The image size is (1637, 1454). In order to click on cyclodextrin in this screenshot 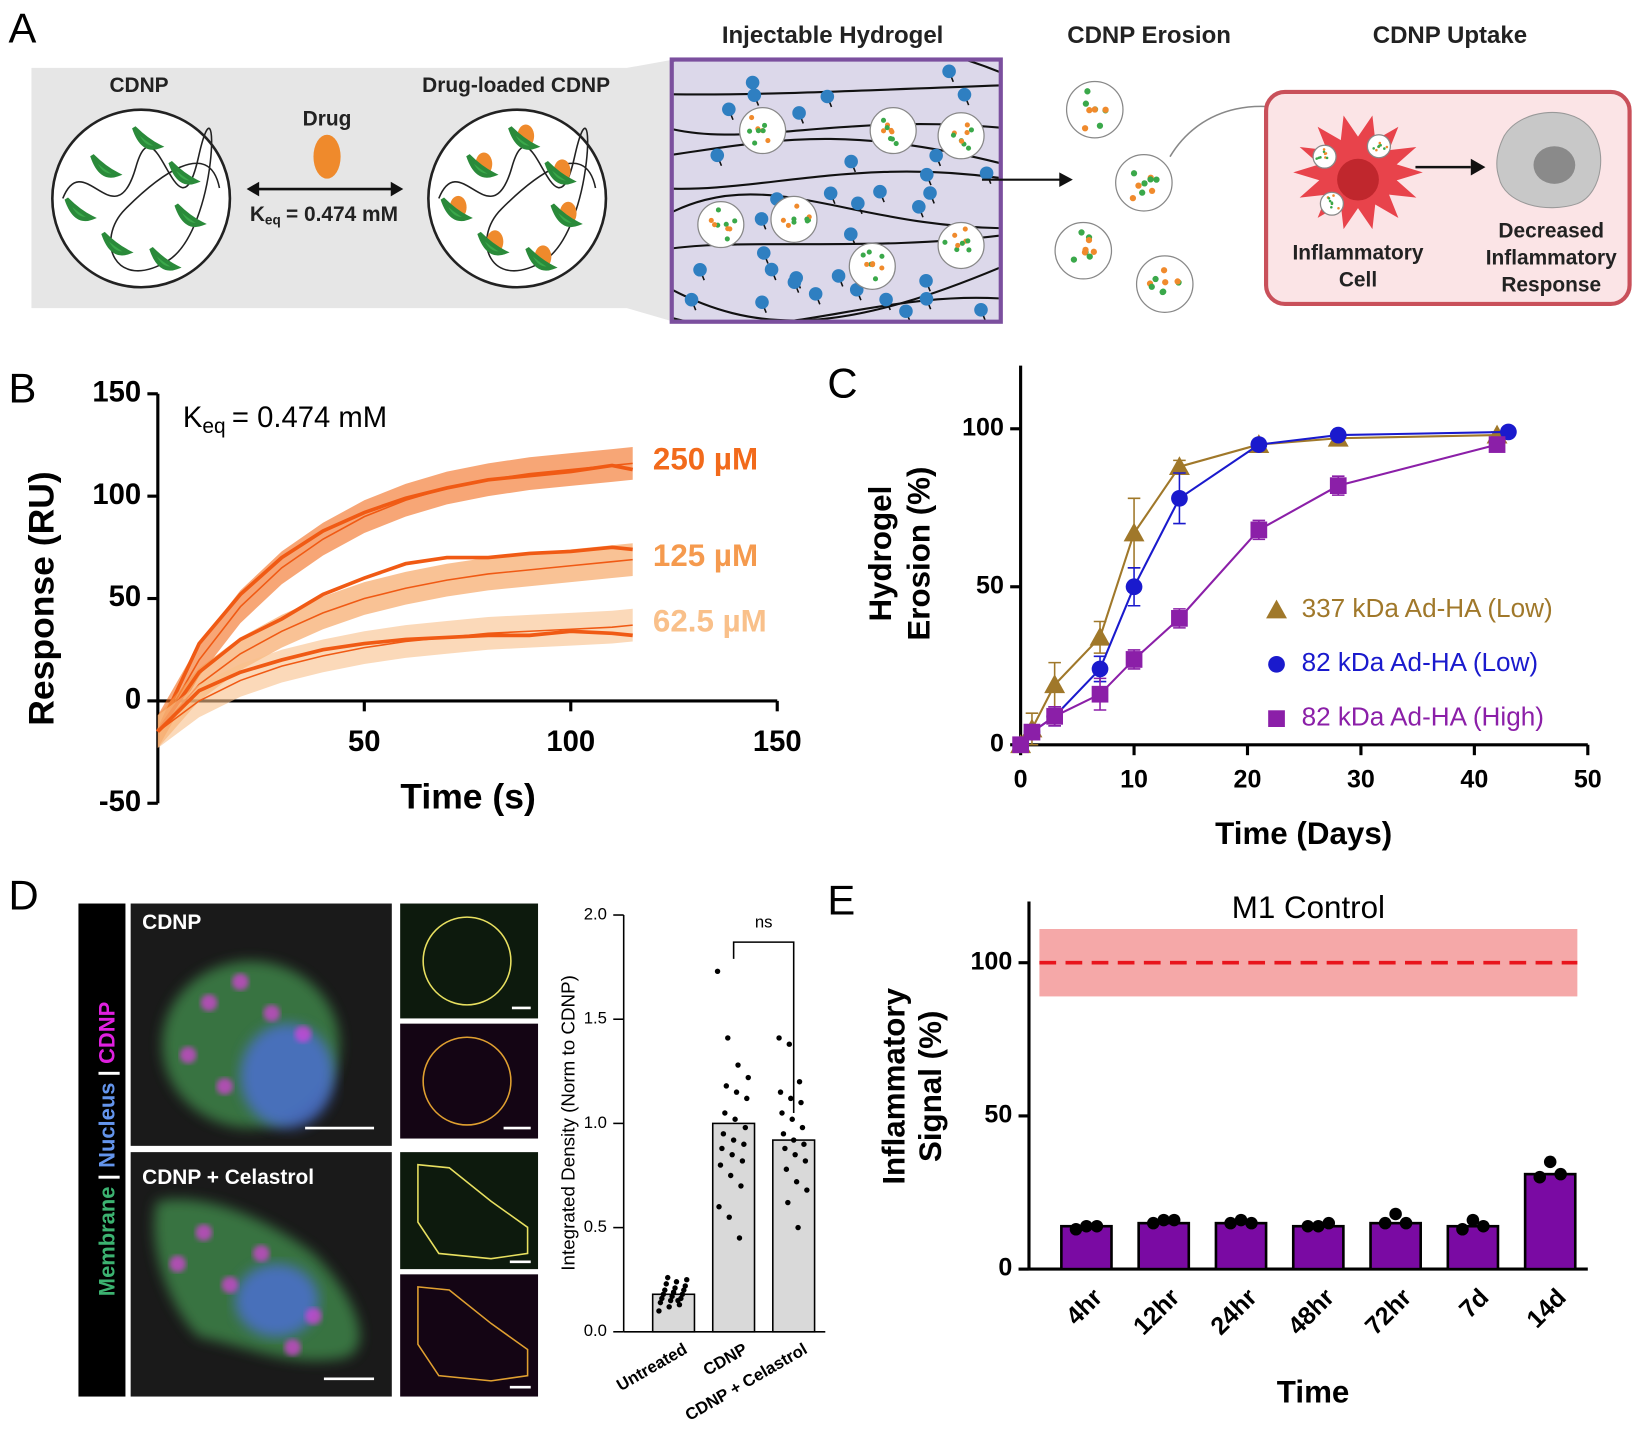, I will do `click(482, 166)`.